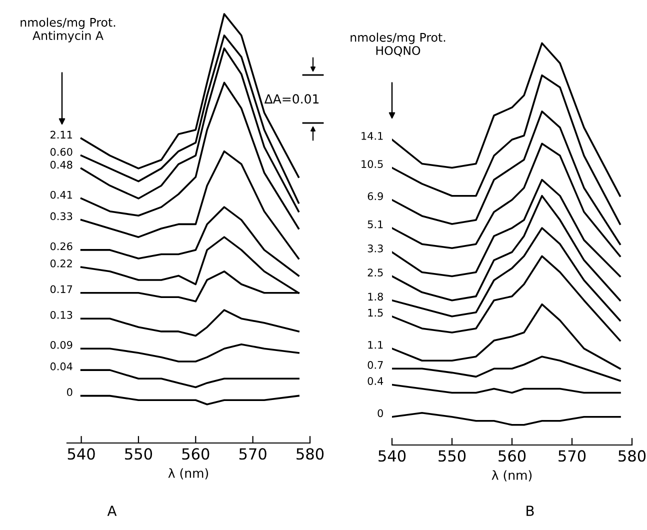  I want to click on series-label: 3.3, so click(375, 248).